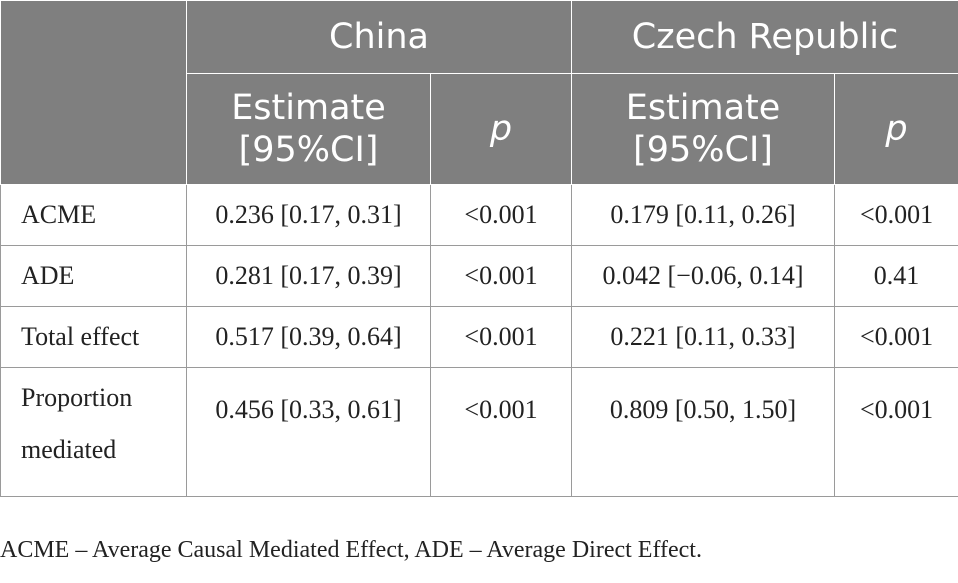 The image size is (958, 583). Describe the element at coordinates (93, 92) in the screenshot. I see `empty-corner-cell` at that location.